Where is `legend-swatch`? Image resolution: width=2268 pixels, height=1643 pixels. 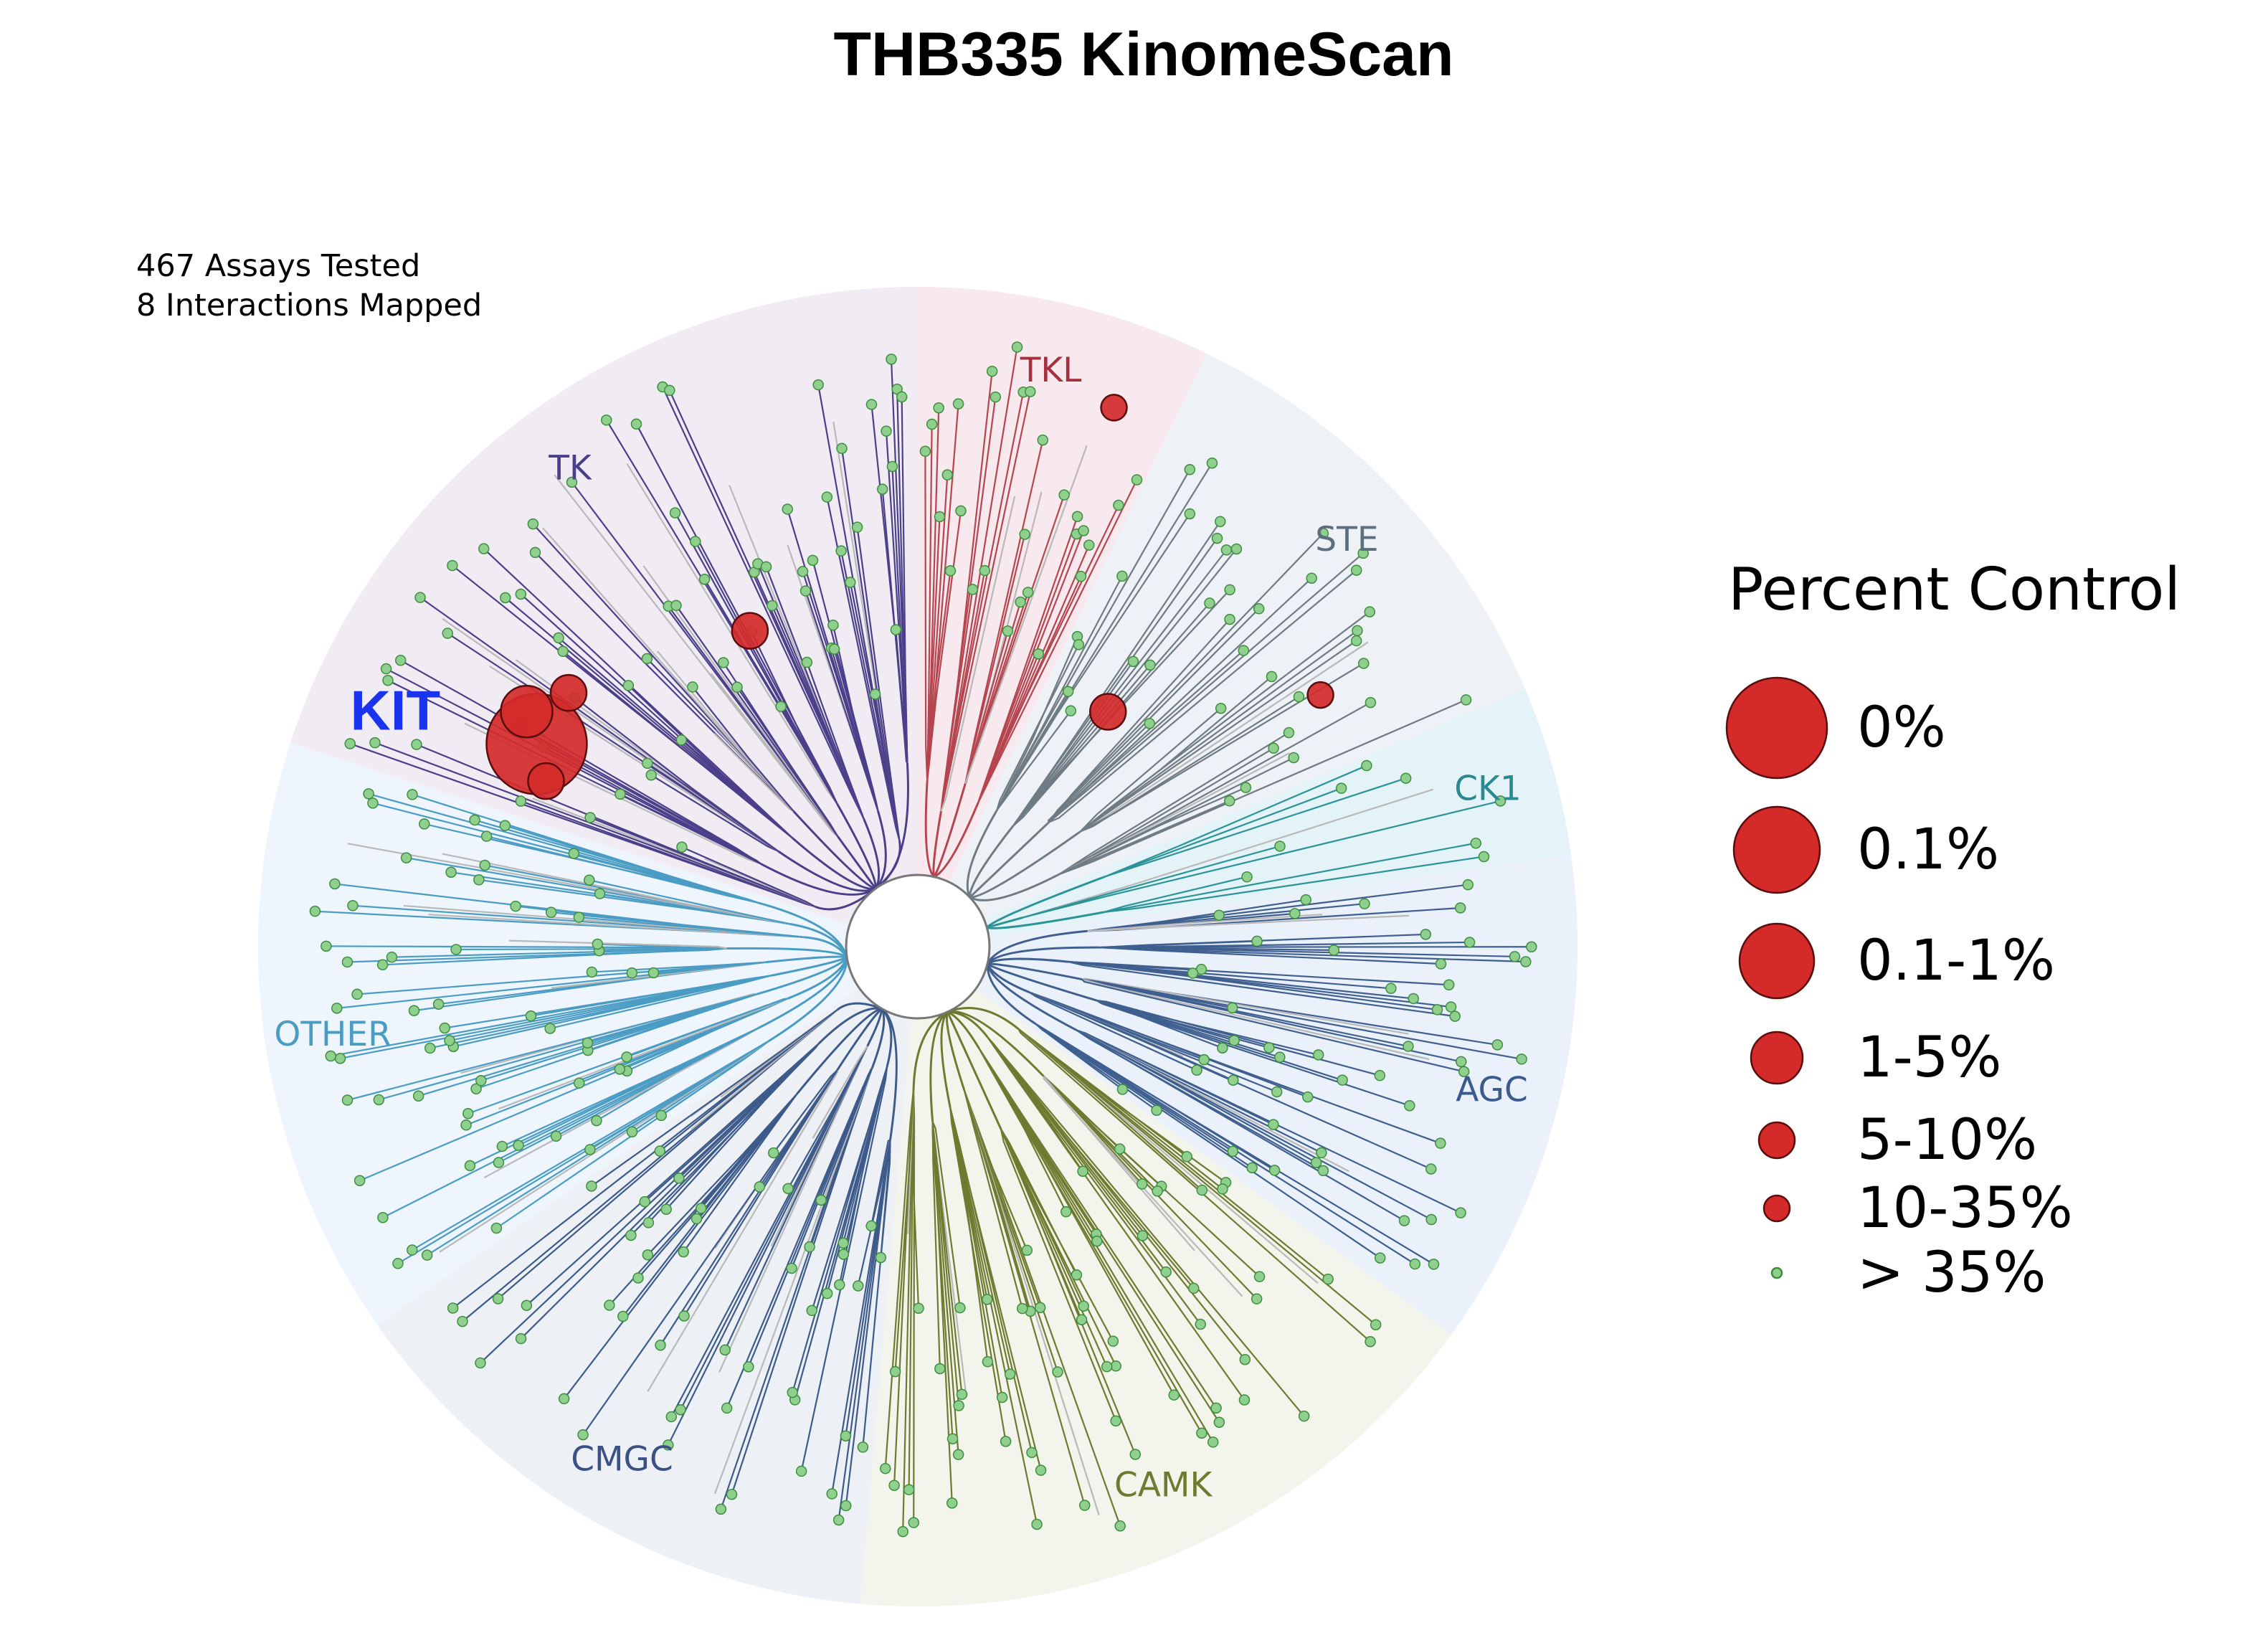 legend-swatch is located at coordinates (1776, 849).